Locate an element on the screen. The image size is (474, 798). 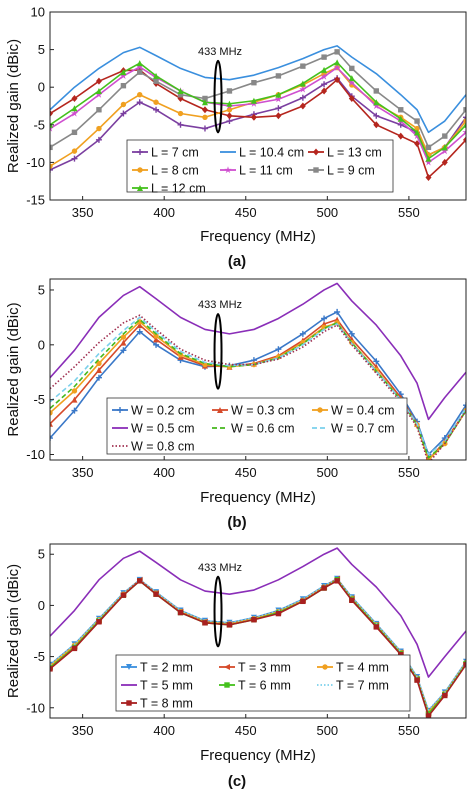
x-tick-label: 550 is located at coordinates (409, 730).